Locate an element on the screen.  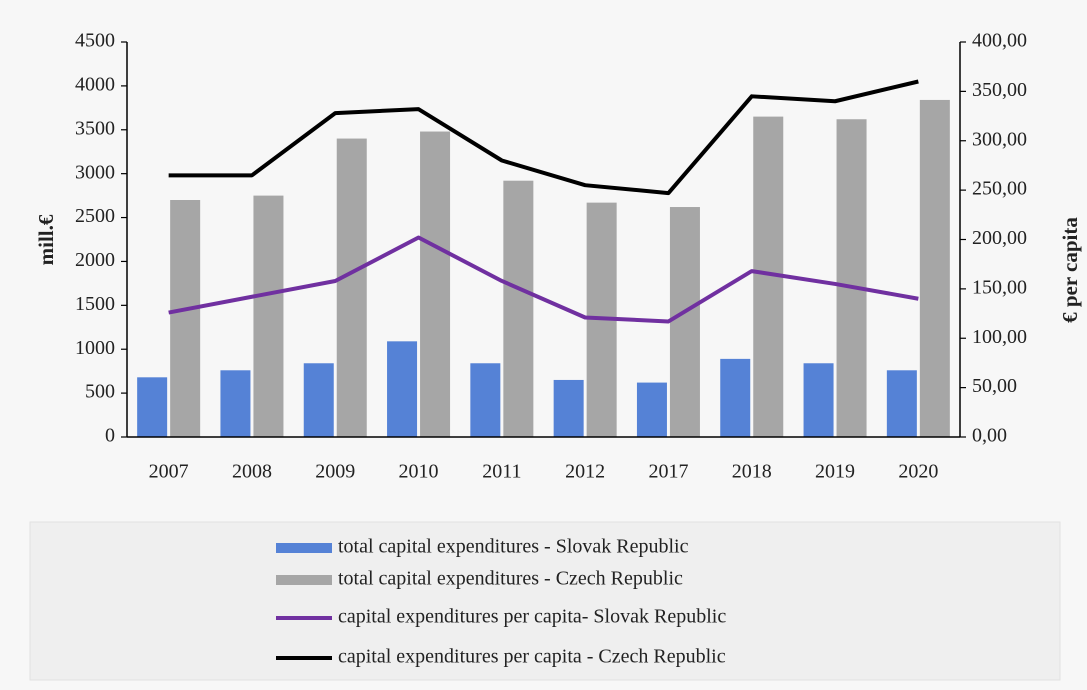
y-tick-label: 1500 is located at coordinates (95, 304).